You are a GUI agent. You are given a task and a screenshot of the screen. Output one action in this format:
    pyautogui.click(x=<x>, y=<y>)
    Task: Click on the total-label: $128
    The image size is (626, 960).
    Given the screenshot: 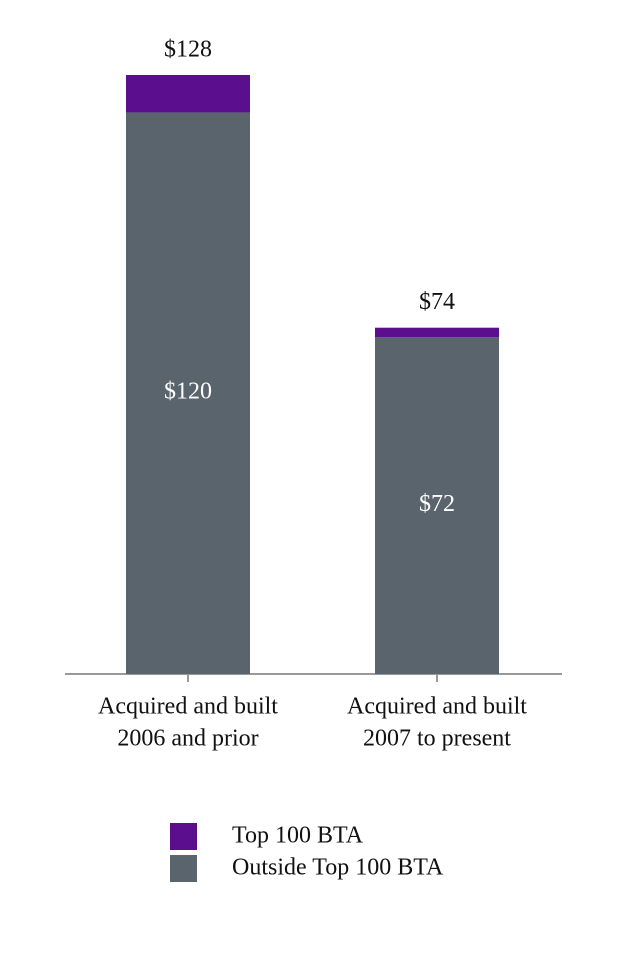 What is the action you would take?
    pyautogui.click(x=188, y=50)
    